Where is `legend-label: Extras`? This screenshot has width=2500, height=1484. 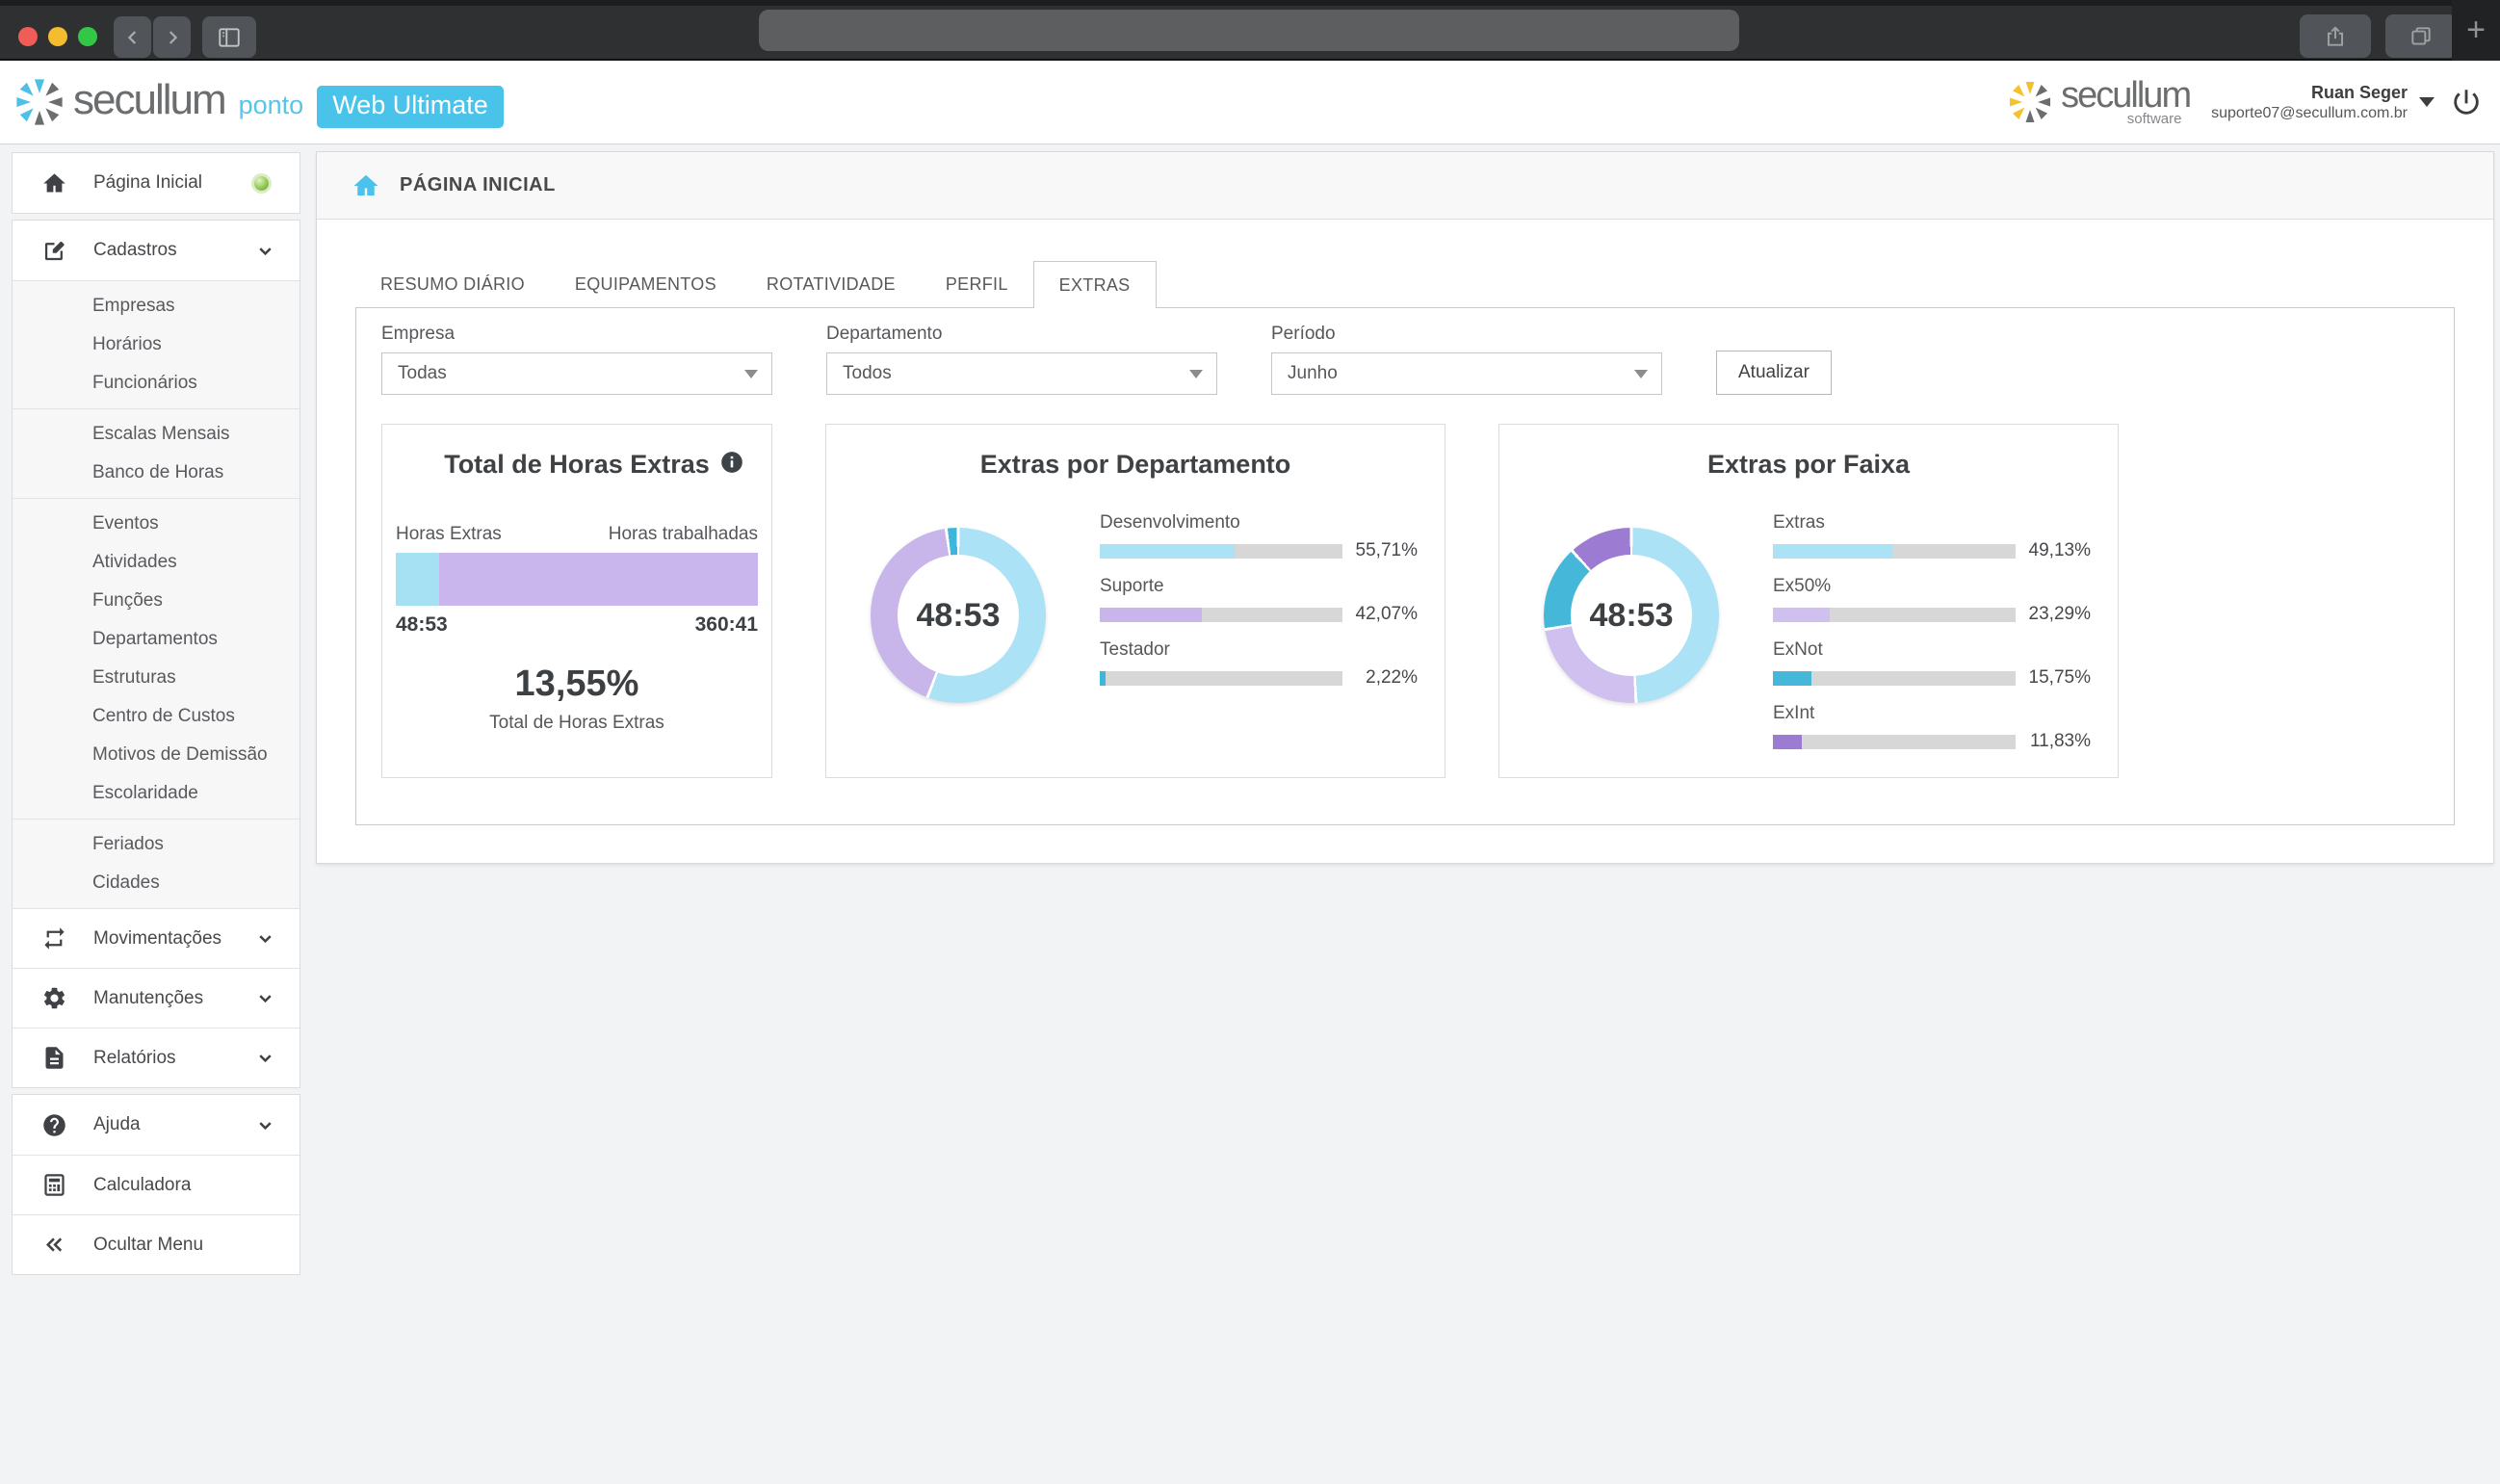 legend-label: Extras is located at coordinates (1799, 522).